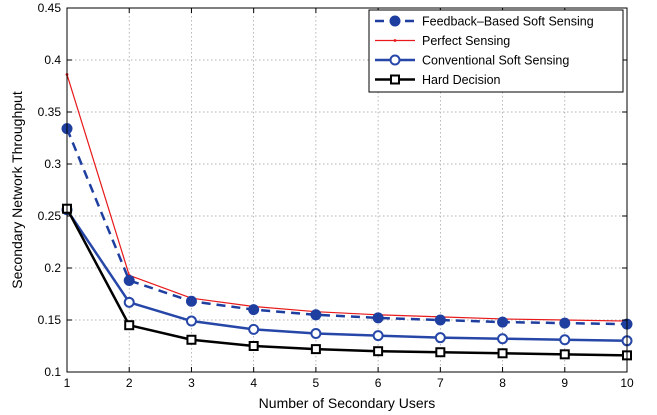 Image resolution: width=657 pixels, height=415 pixels. What do you see at coordinates (50, 112) in the screenshot?
I see `y-tick-label: 0.35` at bounding box center [50, 112].